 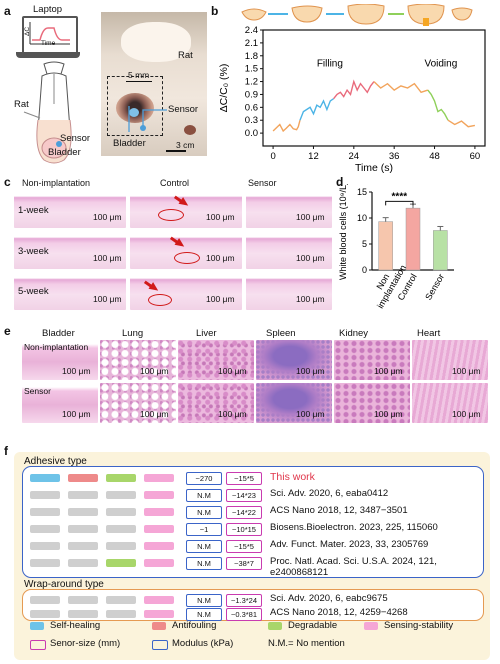 What do you see at coordinates (47, 112) in the screenshot?
I see `rat-illustration-icon` at bounding box center [47, 112].